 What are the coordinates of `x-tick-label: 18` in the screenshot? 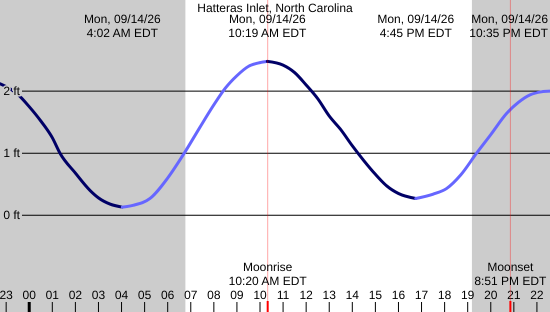 It's located at (445, 295).